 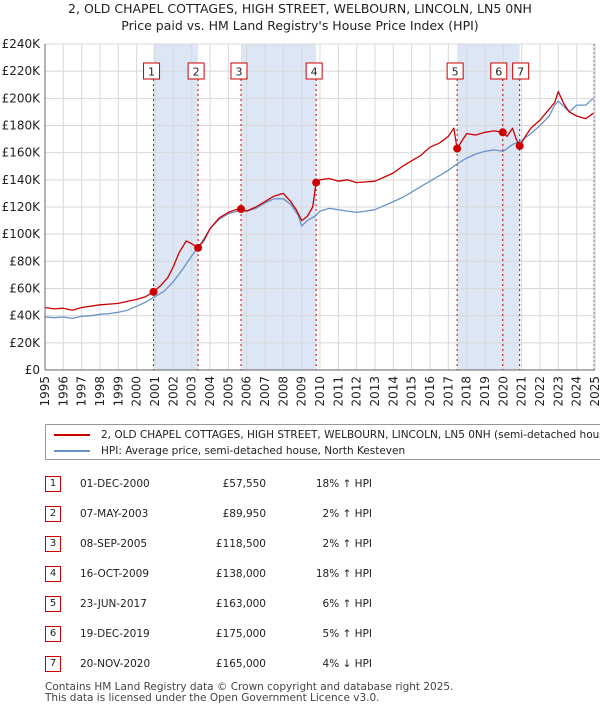 What do you see at coordinates (302, 391) in the screenshot?
I see `x-tick-label: 2009` at bounding box center [302, 391].